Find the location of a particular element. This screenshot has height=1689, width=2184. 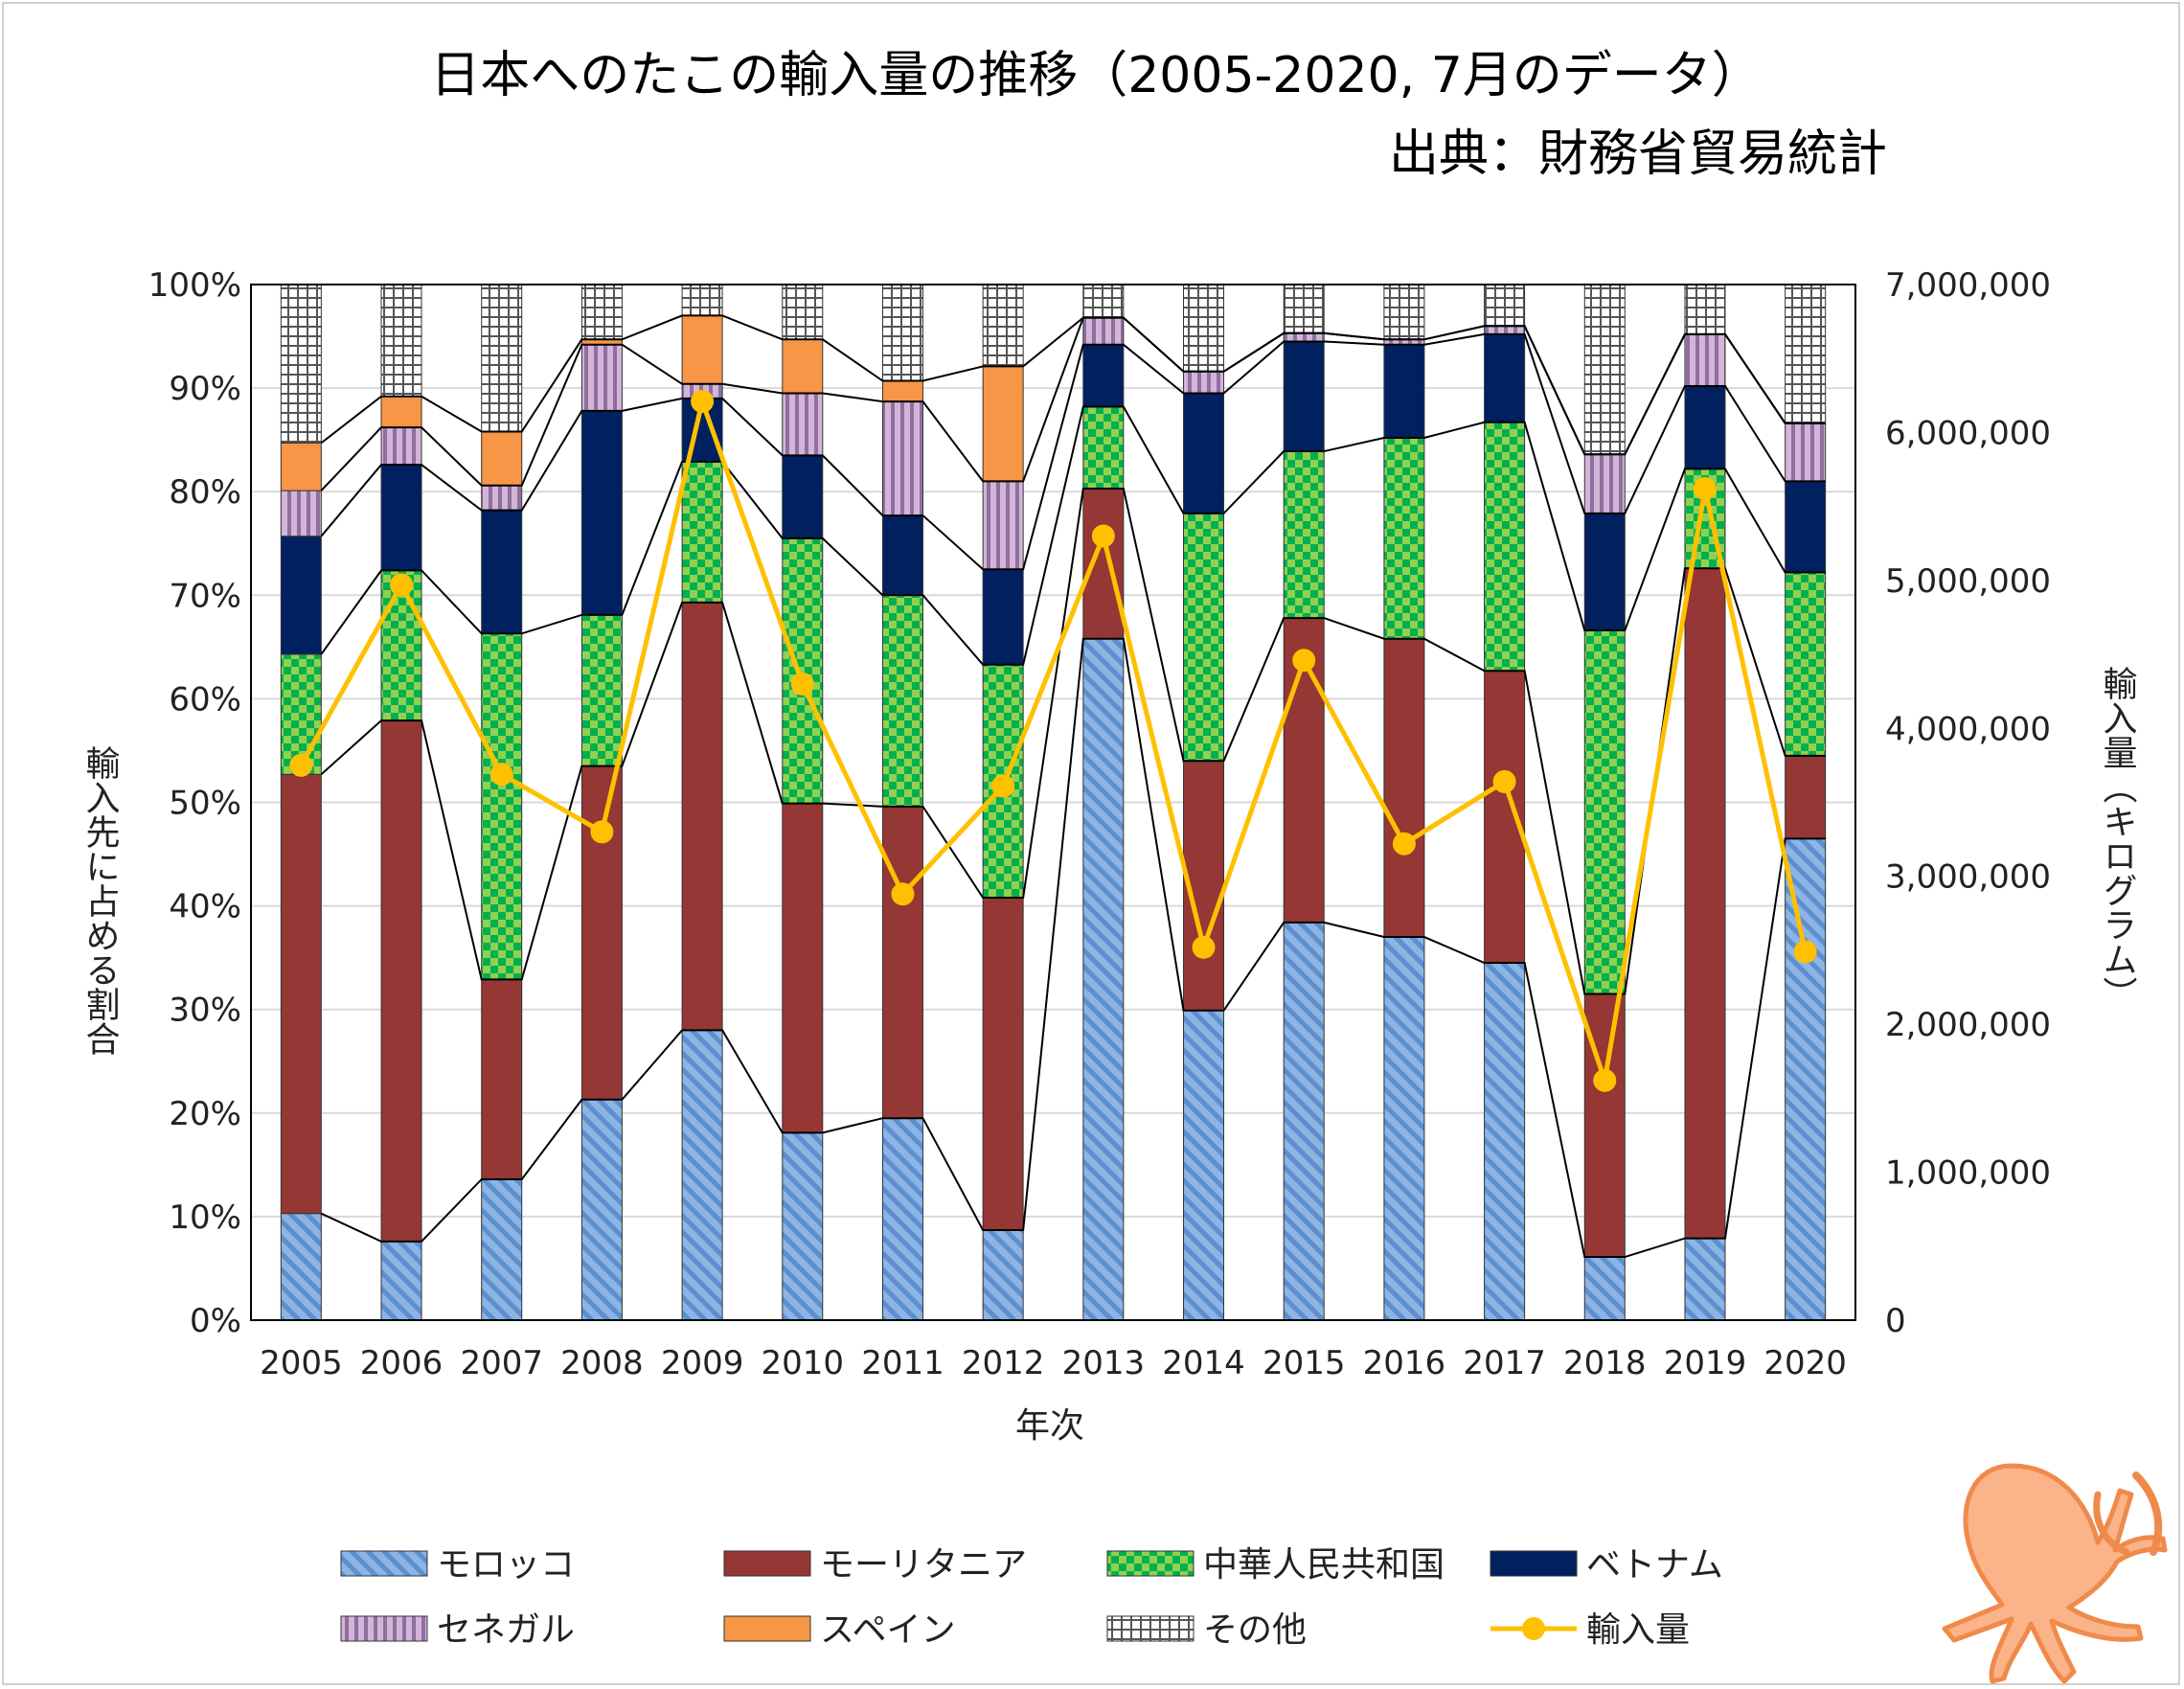

x-tick-label: 2019 is located at coordinates (1705, 1363).